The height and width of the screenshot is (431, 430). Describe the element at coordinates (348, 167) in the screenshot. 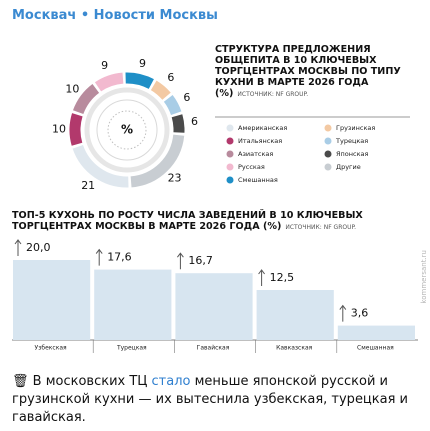

I see `legend-label: Другие` at that location.